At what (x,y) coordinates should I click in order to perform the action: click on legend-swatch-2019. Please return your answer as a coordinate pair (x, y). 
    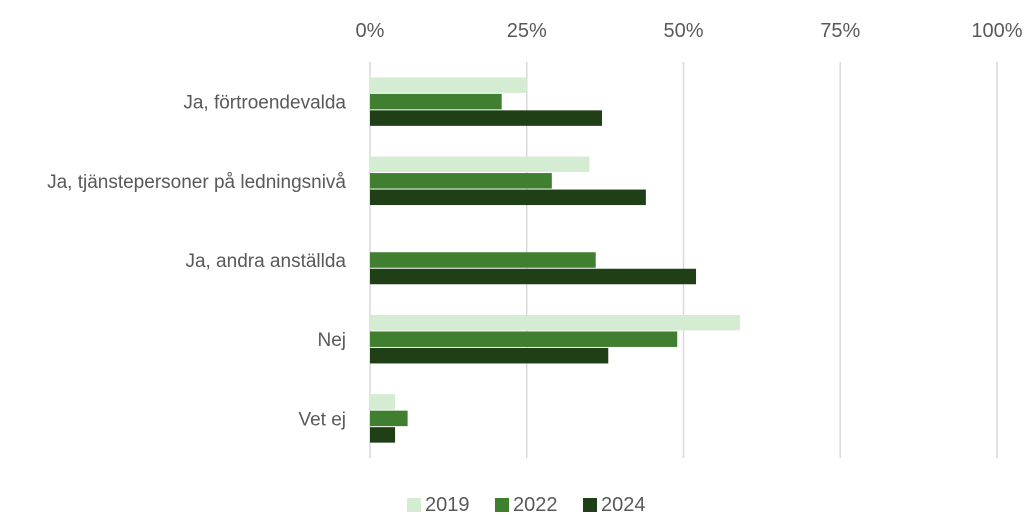
    Looking at the image, I should click on (414, 505).